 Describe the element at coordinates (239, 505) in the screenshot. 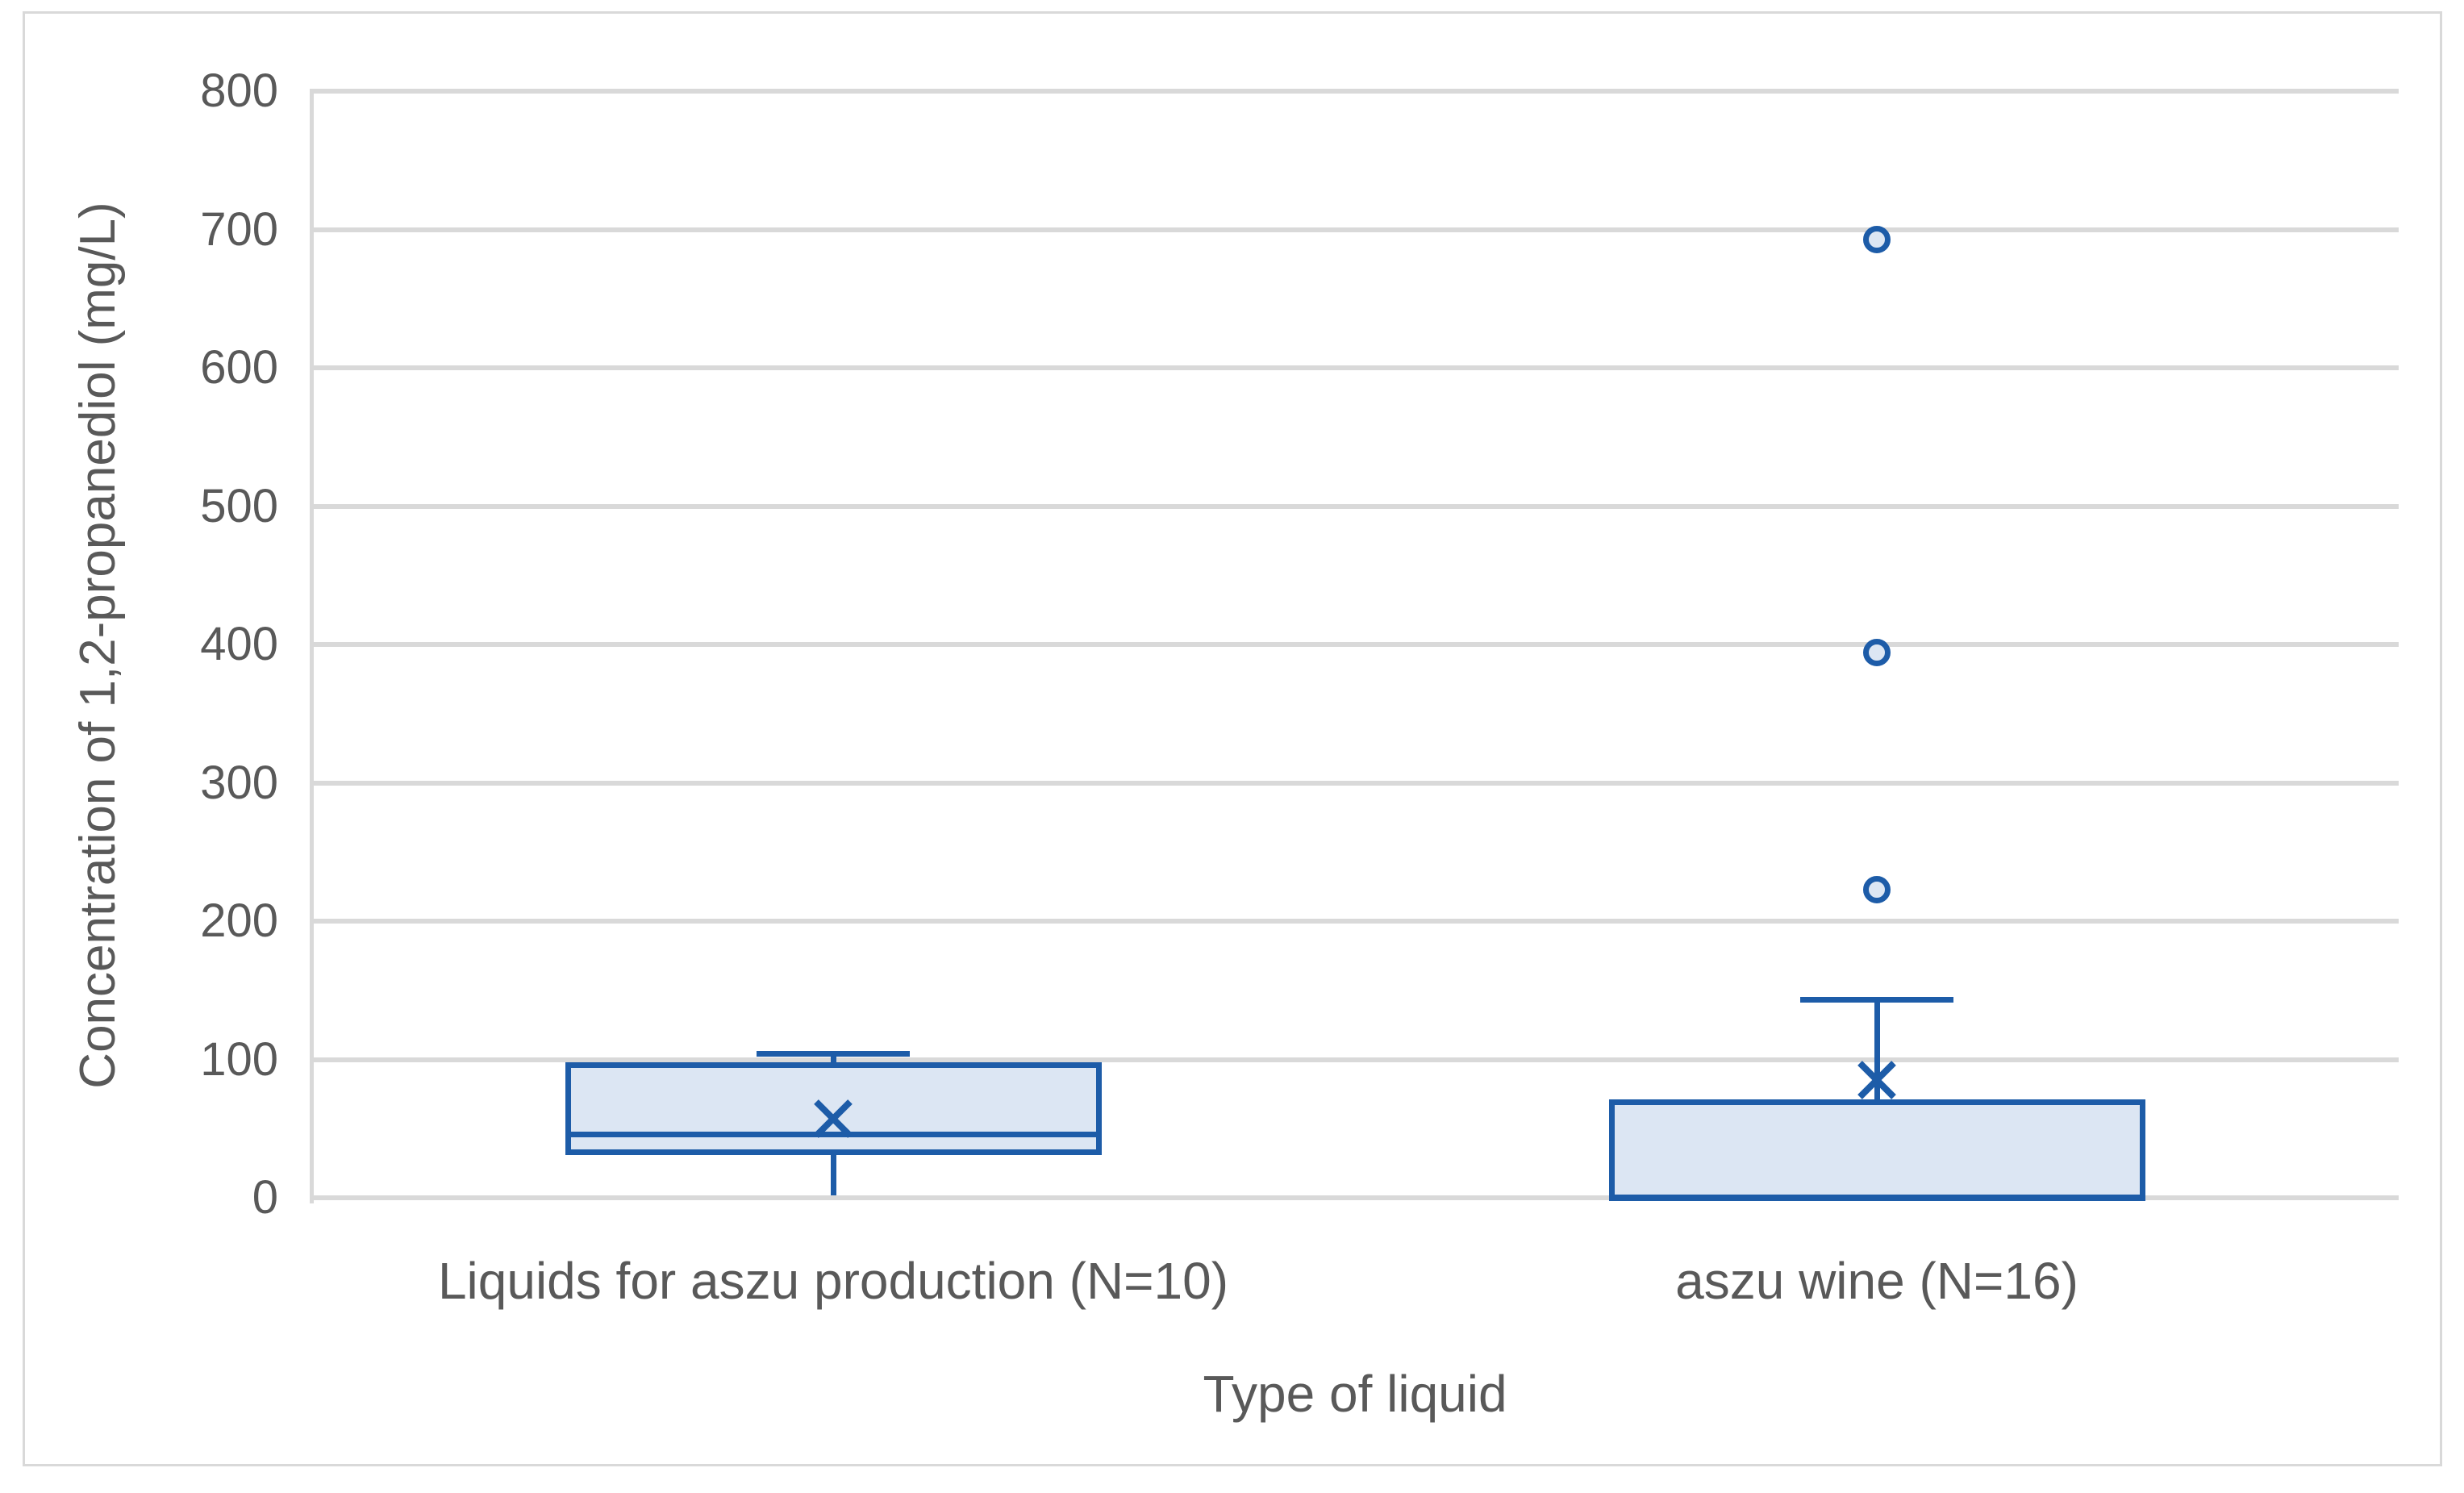

I see `y-tick-label: 500` at that location.